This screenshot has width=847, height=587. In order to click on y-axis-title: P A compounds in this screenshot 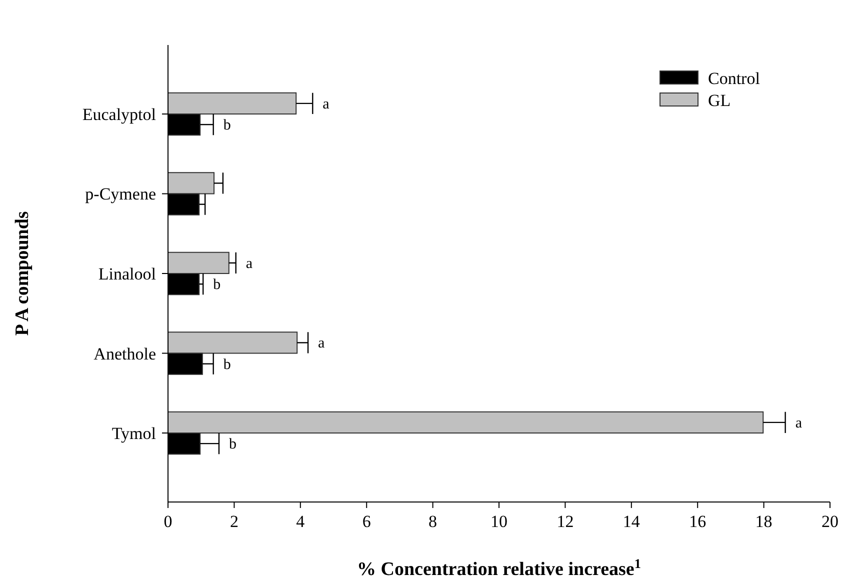, I will do `click(22, 273)`.